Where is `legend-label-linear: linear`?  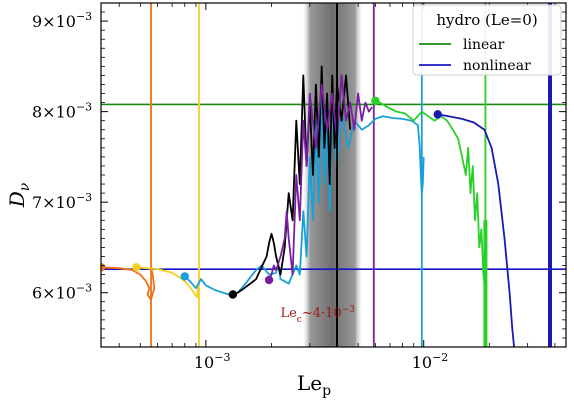 legend-label-linear: linear is located at coordinates (484, 45).